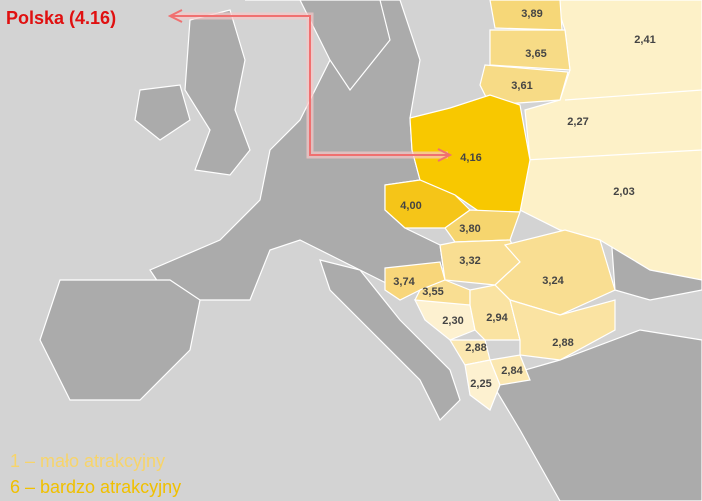 The height and width of the screenshot is (501, 702). I want to click on region-value: 3,80, so click(469, 229).